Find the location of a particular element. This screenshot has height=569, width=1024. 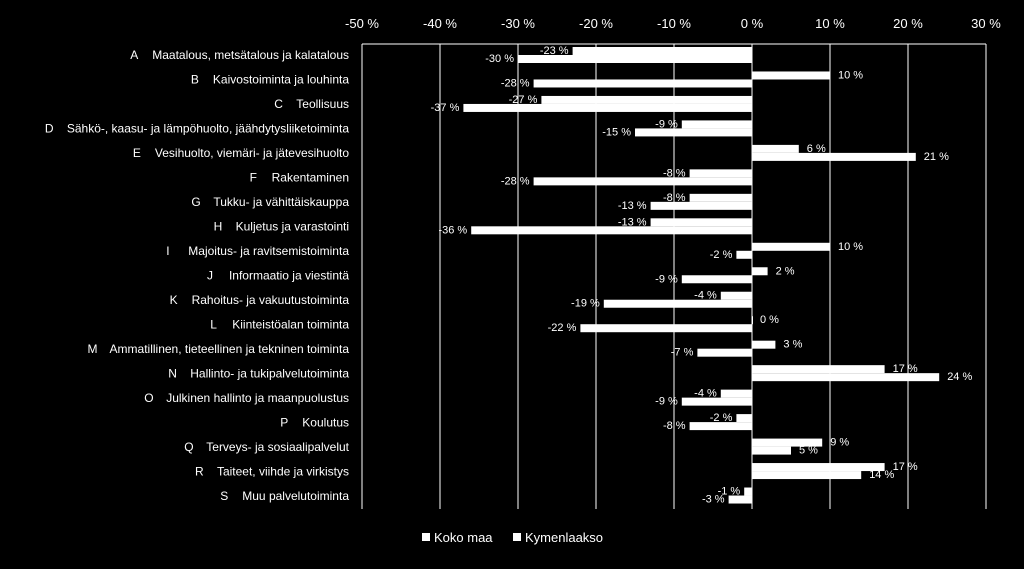

x-tick-label: 20 % is located at coordinates (908, 23).